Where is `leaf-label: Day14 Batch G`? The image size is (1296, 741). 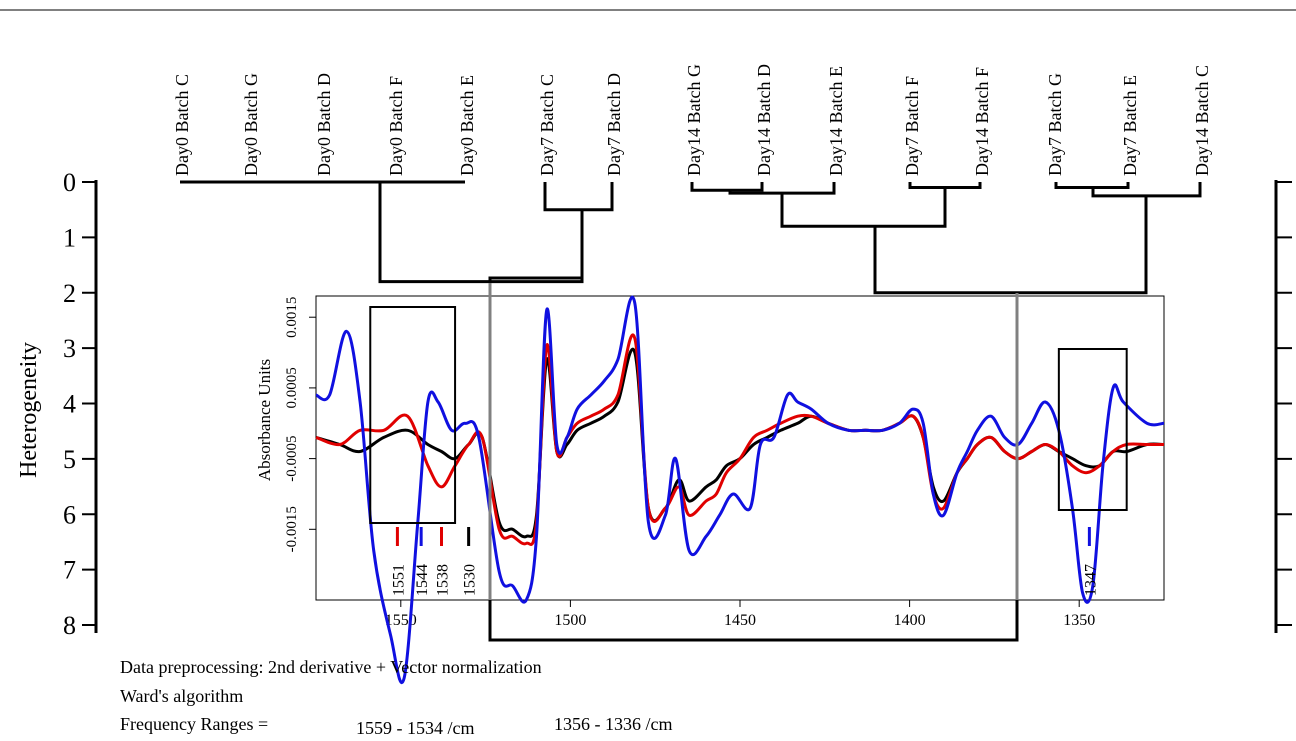
leaf-label: Day14 Batch G is located at coordinates (694, 120).